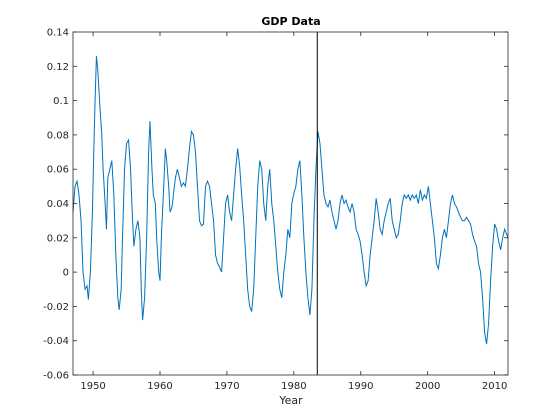 The height and width of the screenshot is (420, 560). I want to click on y-tick-label: -0.02, so click(56, 307).